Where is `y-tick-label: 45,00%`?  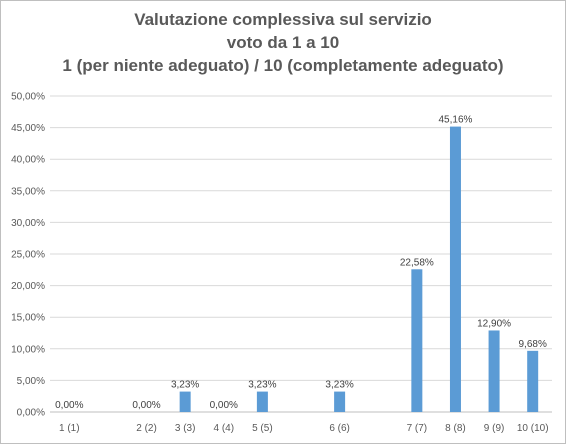
y-tick-label: 45,00% is located at coordinates (28, 128).